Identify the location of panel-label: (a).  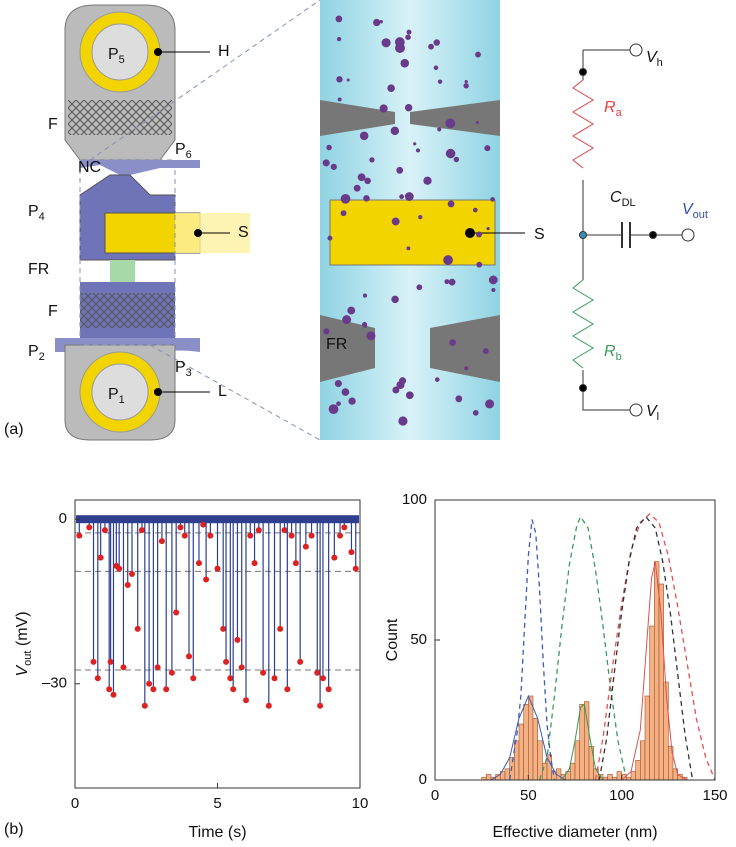
(14, 429).